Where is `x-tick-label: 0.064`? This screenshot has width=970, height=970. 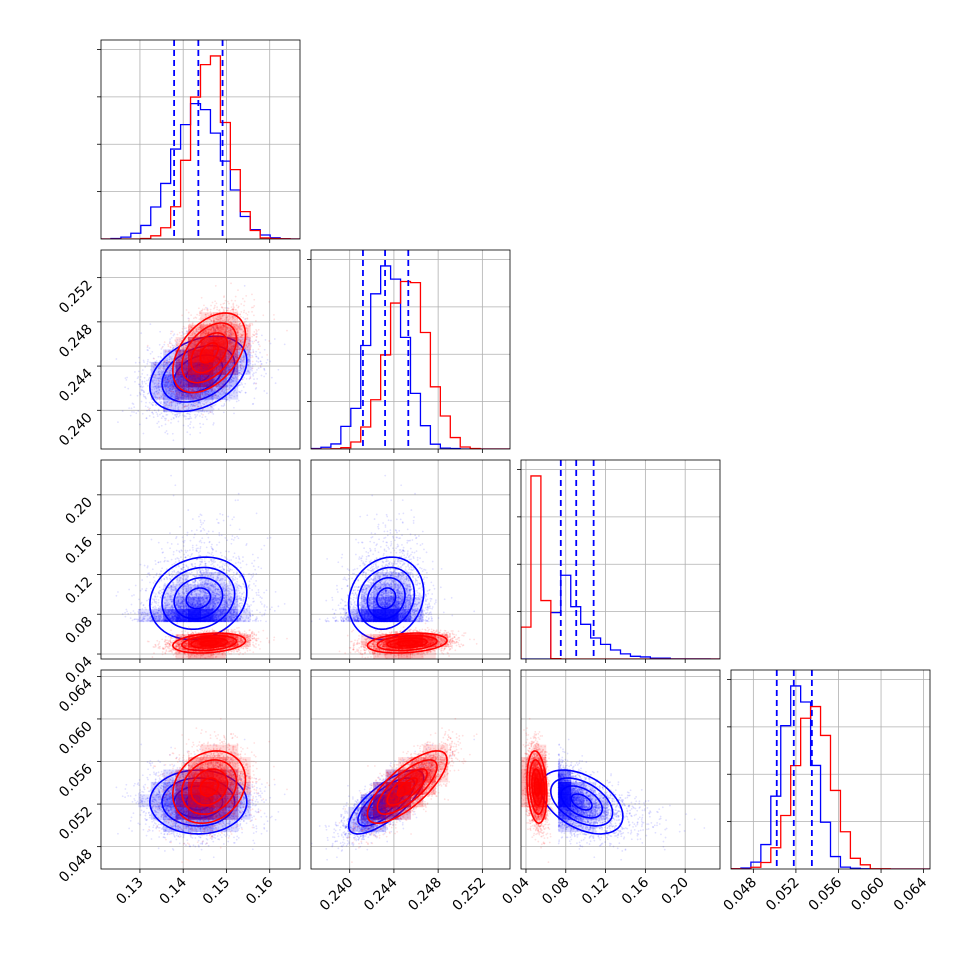
x-tick-label: 0.064 is located at coordinates (911, 894).